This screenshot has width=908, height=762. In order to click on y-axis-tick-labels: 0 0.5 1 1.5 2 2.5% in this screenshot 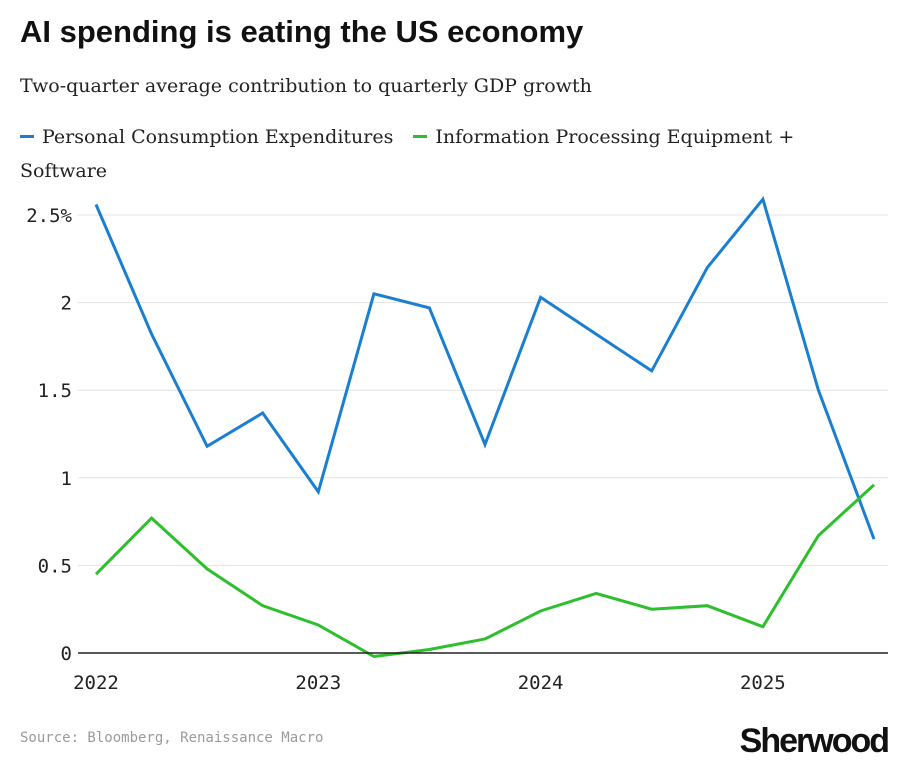, I will do `click(49, 435)`.